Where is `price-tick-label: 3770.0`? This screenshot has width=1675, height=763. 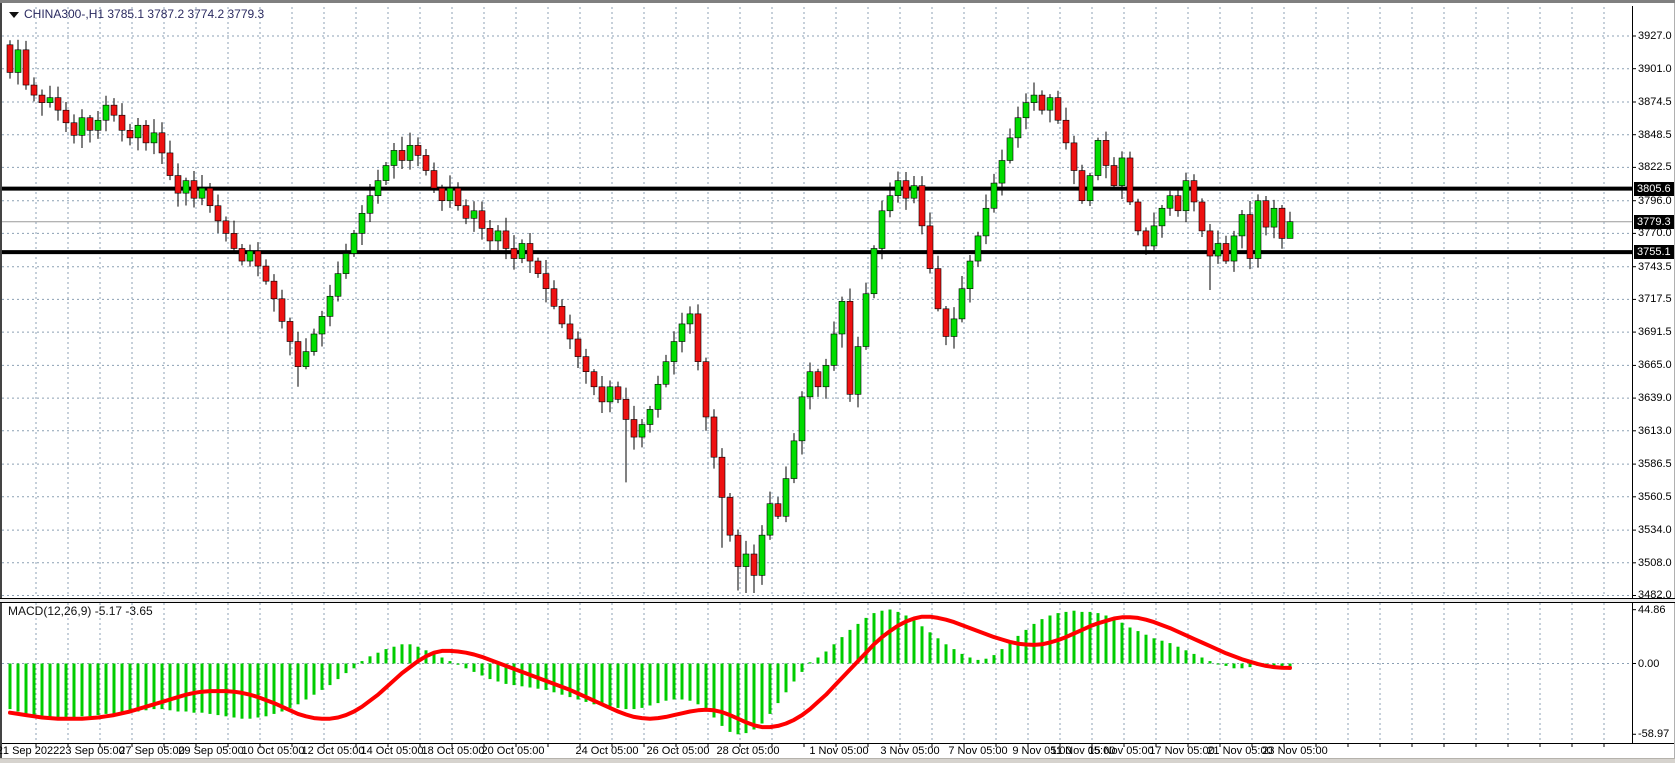
price-tick-label: 3770.0 is located at coordinates (1655, 233).